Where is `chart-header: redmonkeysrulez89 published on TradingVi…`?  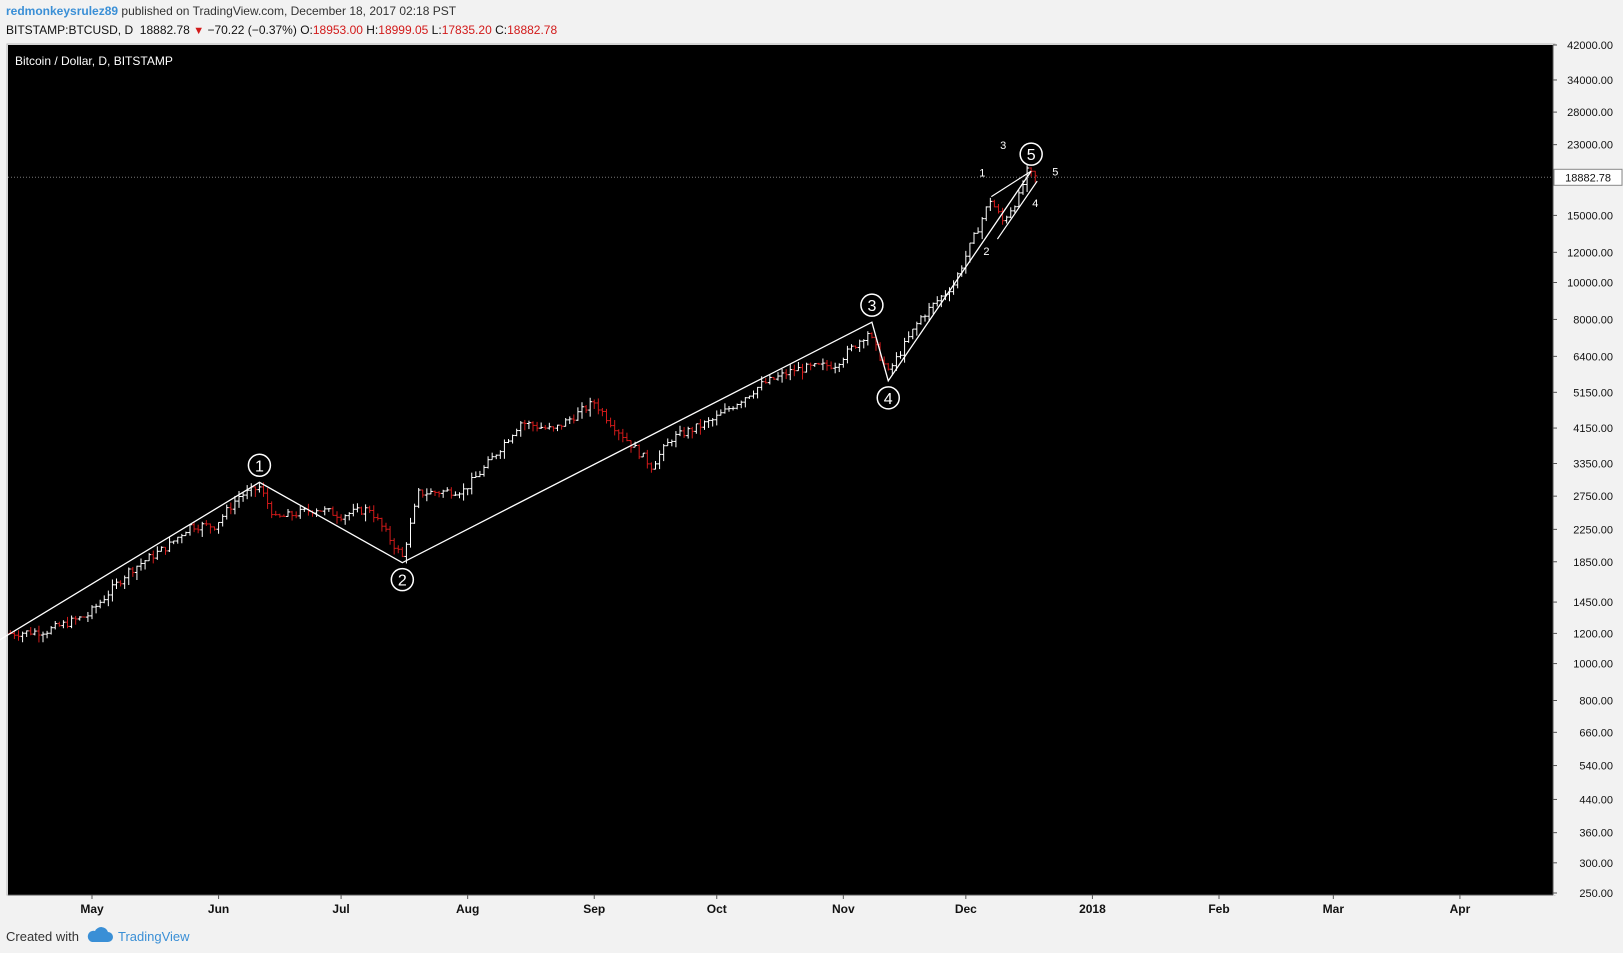 chart-header: redmonkeysrulez89 published on TradingVi… is located at coordinates (811, 22).